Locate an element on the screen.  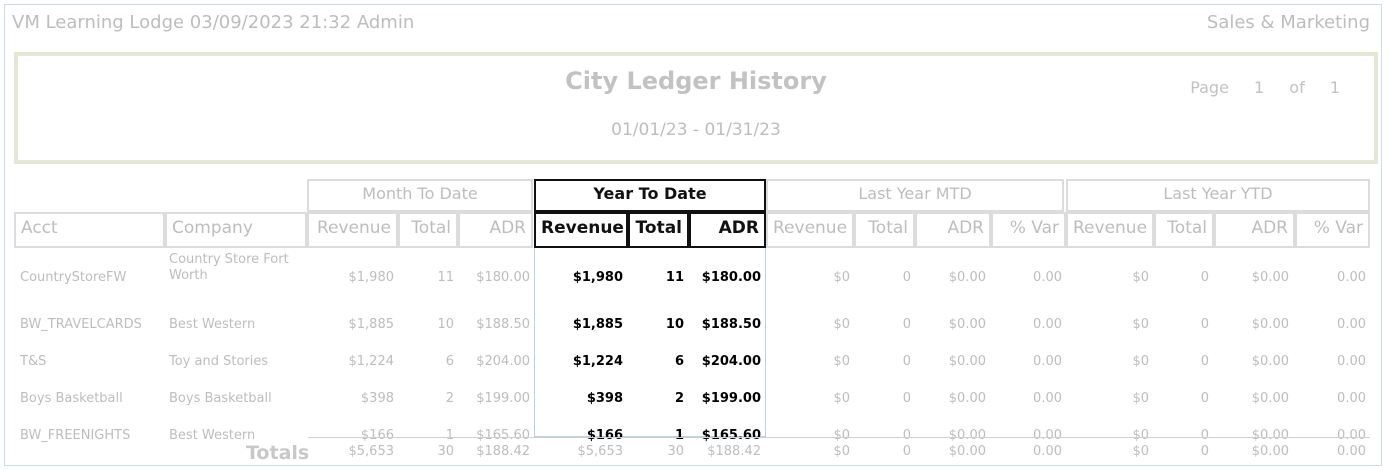
col-header-ytd-adr: ADR is located at coordinates (727, 230).